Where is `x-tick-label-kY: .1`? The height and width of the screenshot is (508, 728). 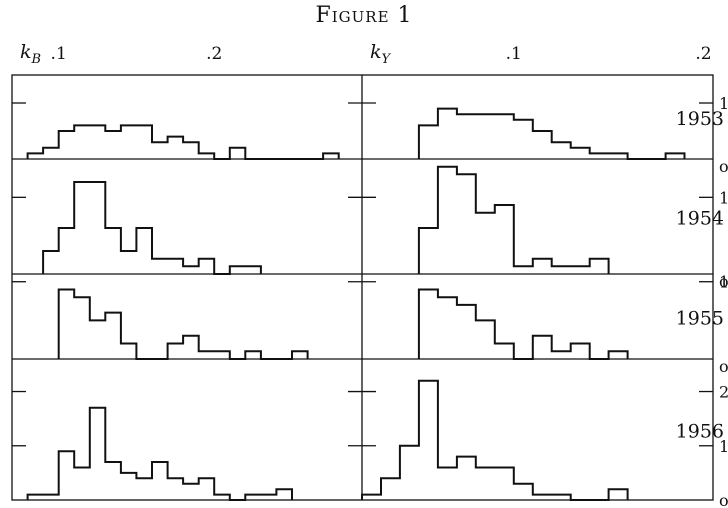
x-tick-label-kY: .1 is located at coordinates (514, 54).